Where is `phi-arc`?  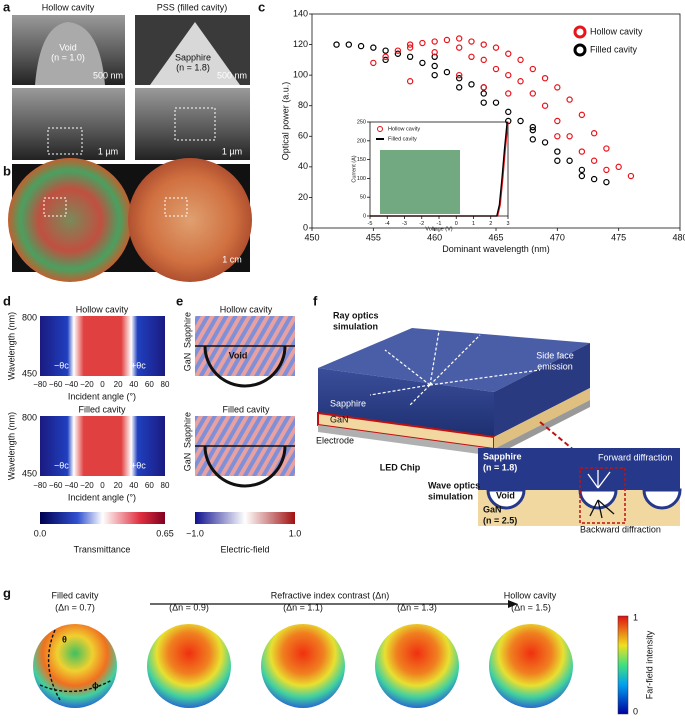
phi-arc is located at coordinates (76, 686).